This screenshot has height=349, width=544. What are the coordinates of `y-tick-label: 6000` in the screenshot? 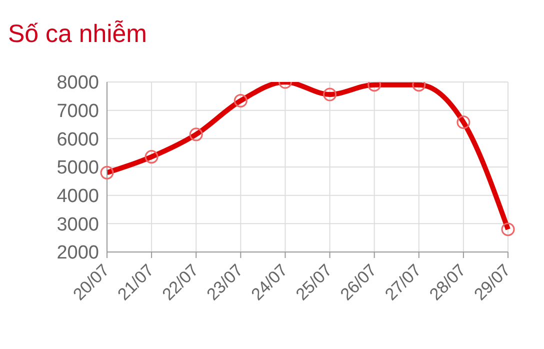 It's located at (77, 139).